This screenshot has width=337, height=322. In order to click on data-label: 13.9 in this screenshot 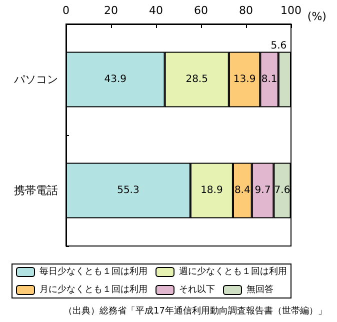, I will do `click(244, 79)`.